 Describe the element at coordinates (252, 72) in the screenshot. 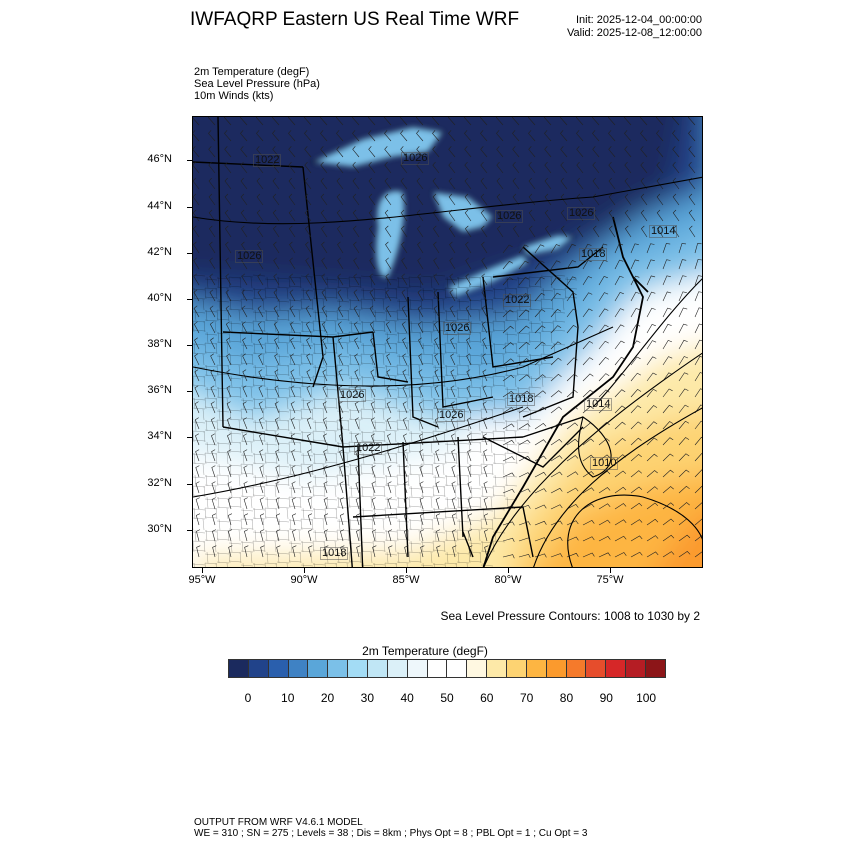

I see `field-label-temperature: 2m Temperature (degF)` at that location.